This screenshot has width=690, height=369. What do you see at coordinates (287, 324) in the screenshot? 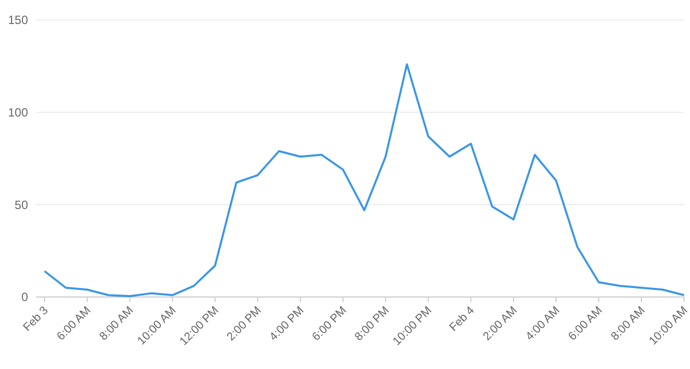
I see `x-tick-label: 4:00 PM` at bounding box center [287, 324].